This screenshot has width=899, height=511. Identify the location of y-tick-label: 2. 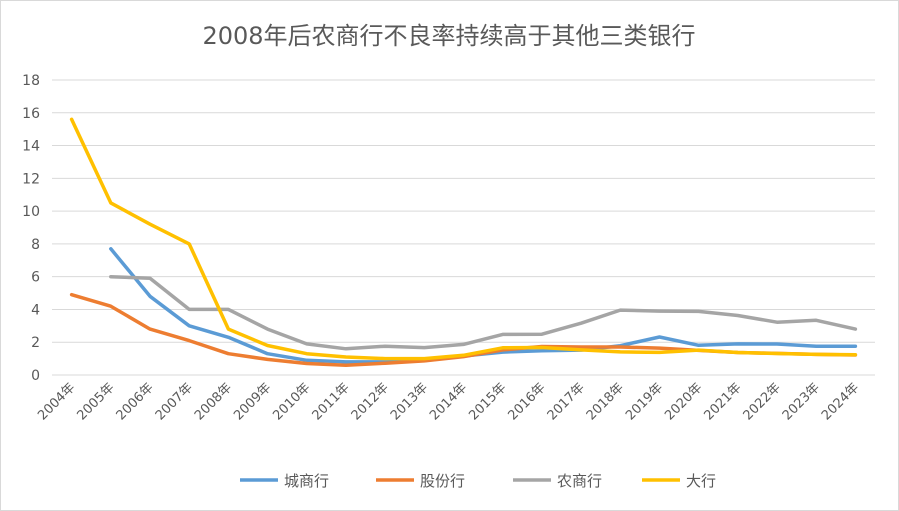
(35, 343).